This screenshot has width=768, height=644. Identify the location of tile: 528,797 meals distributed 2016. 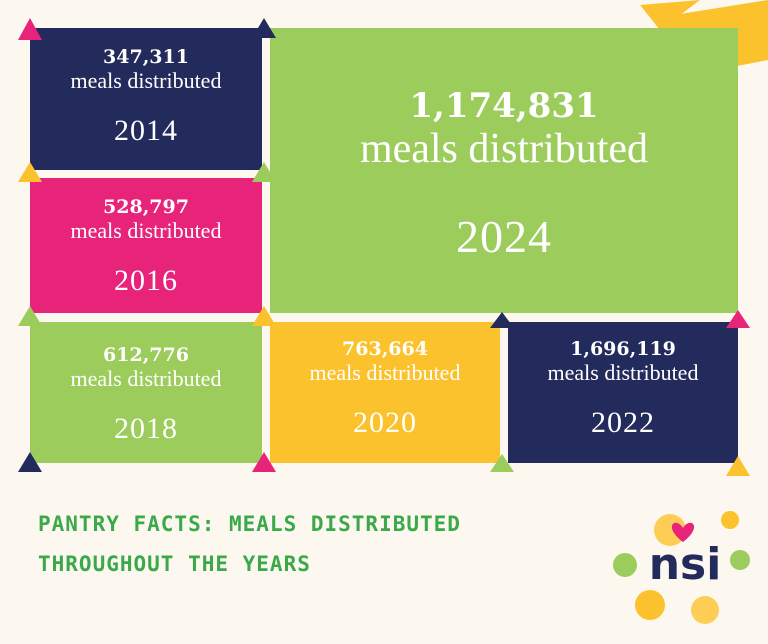
(146, 245).